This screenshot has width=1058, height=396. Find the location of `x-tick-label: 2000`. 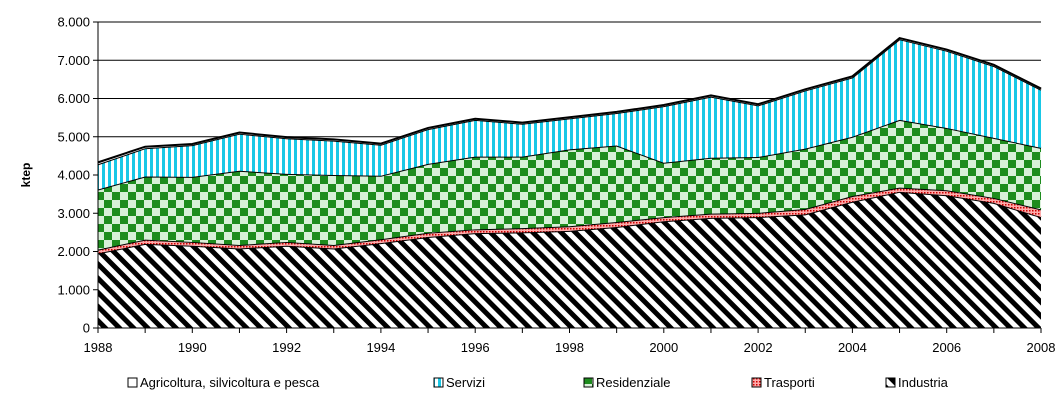

x-tick-label: 2000 is located at coordinates (663, 347).